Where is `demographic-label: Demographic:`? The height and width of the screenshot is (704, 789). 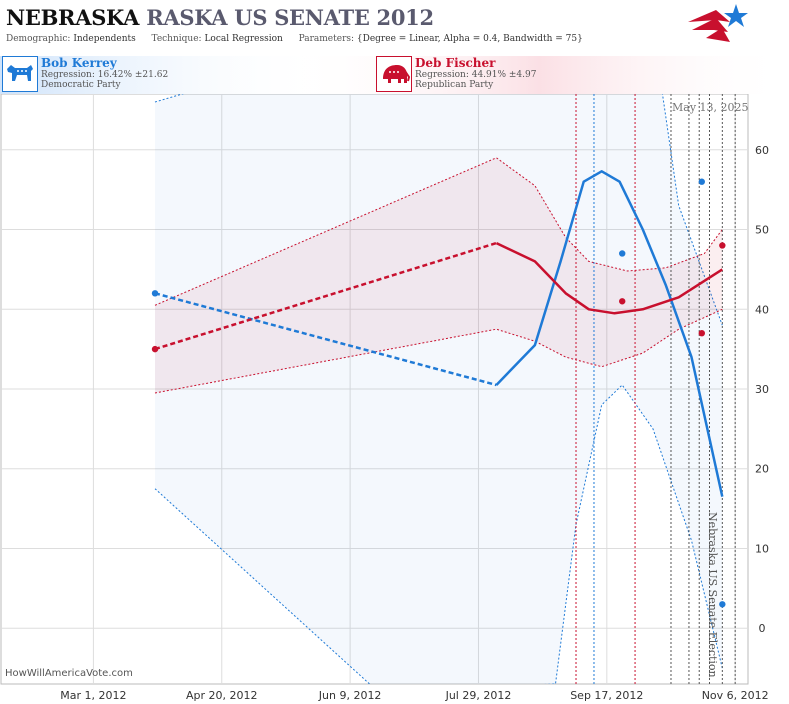
demographic-label: Demographic: is located at coordinates (38, 39).